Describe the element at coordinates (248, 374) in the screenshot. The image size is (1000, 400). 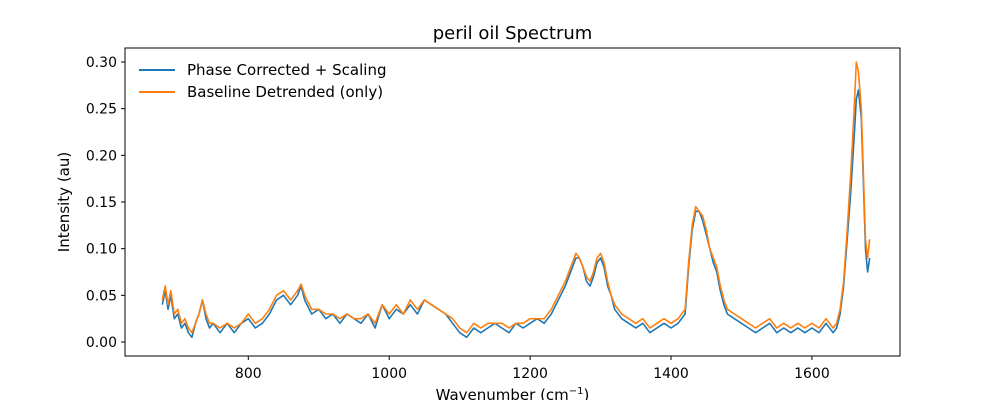
I see `x-tick-label: 800` at that location.